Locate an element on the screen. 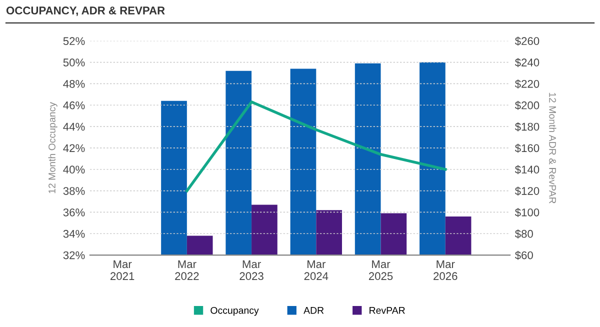 Image resolution: width=600 pixels, height=327 pixels. y2-tick-label: $140 is located at coordinates (527, 169).